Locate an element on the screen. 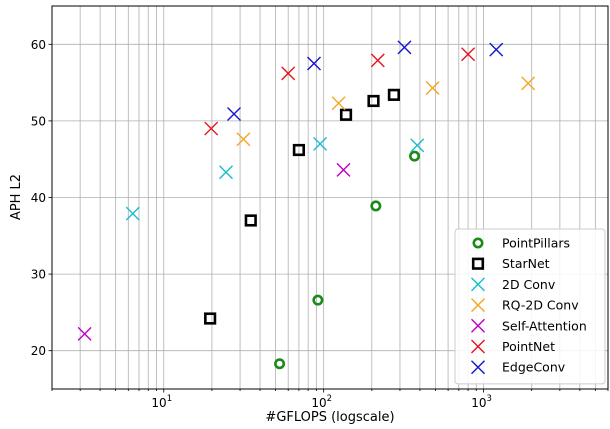 The image size is (610, 429). legend-marker-2d-conv is located at coordinates (478, 284).